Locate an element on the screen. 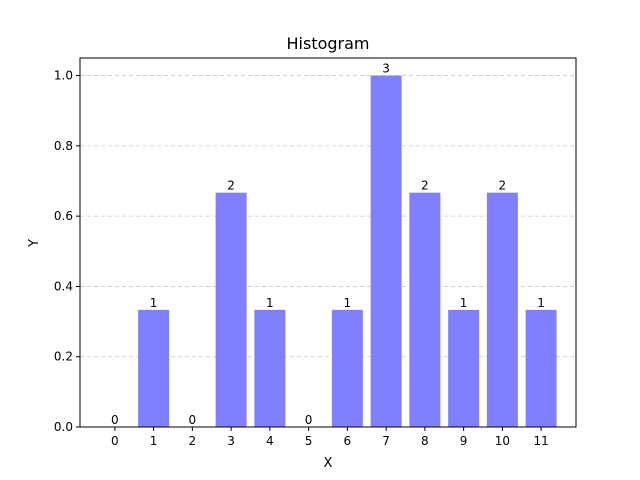  data-label-10: 2 is located at coordinates (503, 186).